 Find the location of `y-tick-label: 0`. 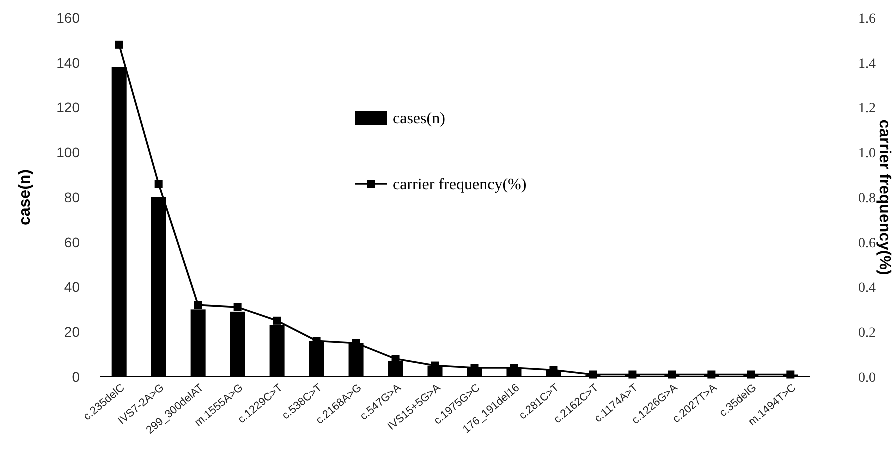

y-tick-label: 0 is located at coordinates (76, 376).